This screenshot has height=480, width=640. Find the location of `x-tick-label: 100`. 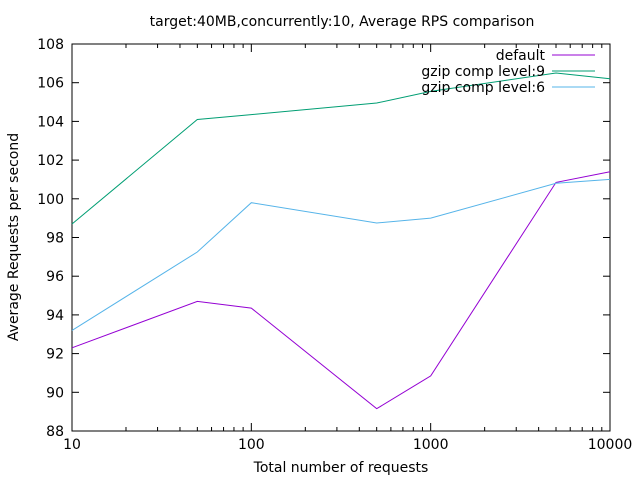

x-tick-label: 100 is located at coordinates (251, 445).